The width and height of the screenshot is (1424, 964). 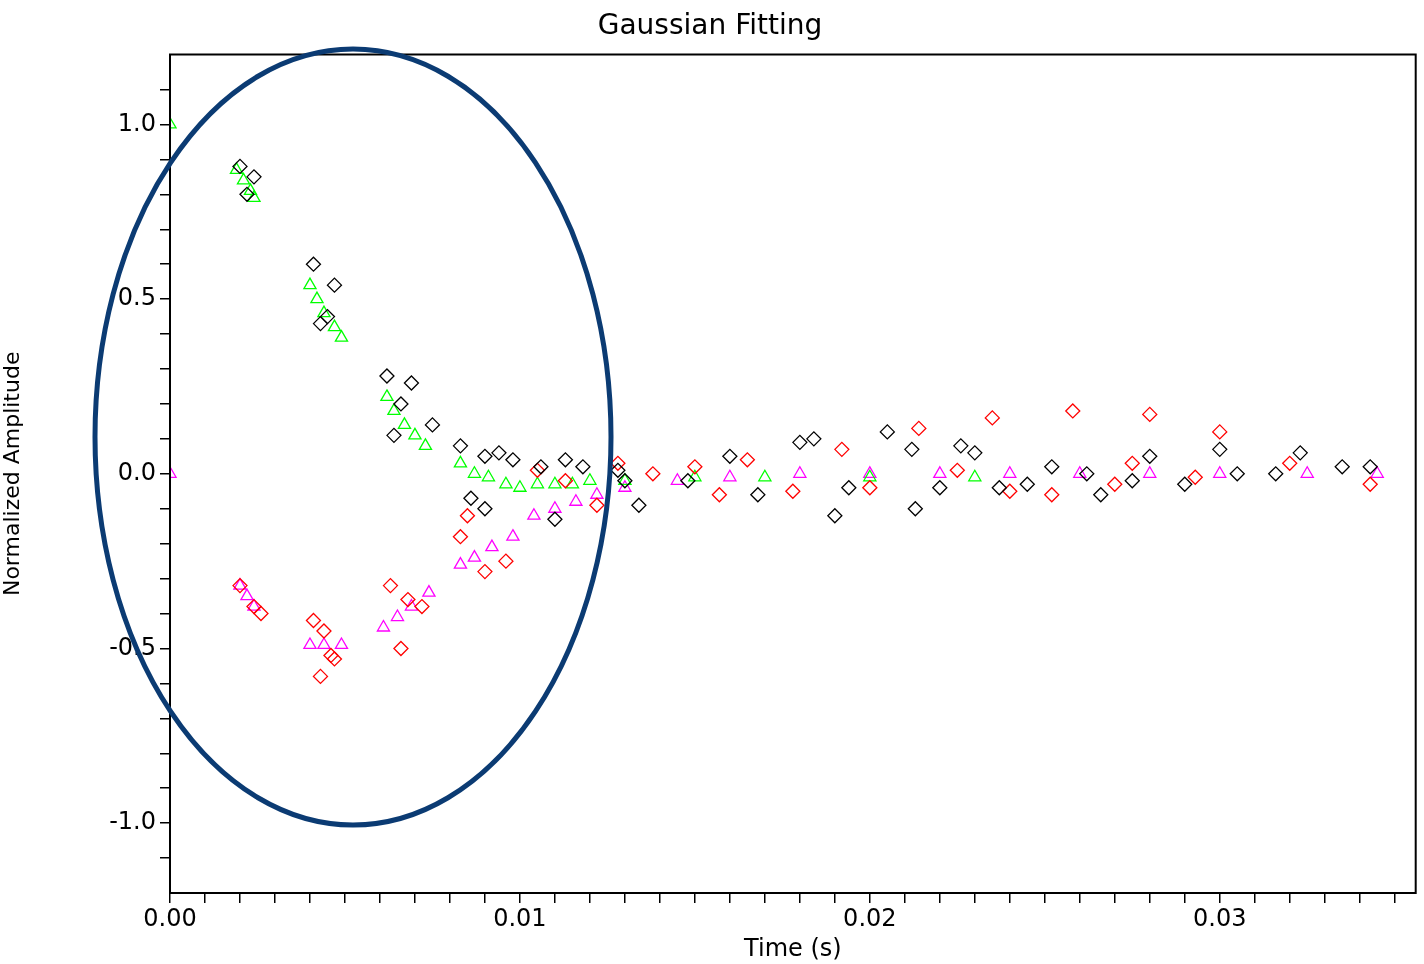 I want to click on x-tick-label: 0.00, so click(x=170, y=917).